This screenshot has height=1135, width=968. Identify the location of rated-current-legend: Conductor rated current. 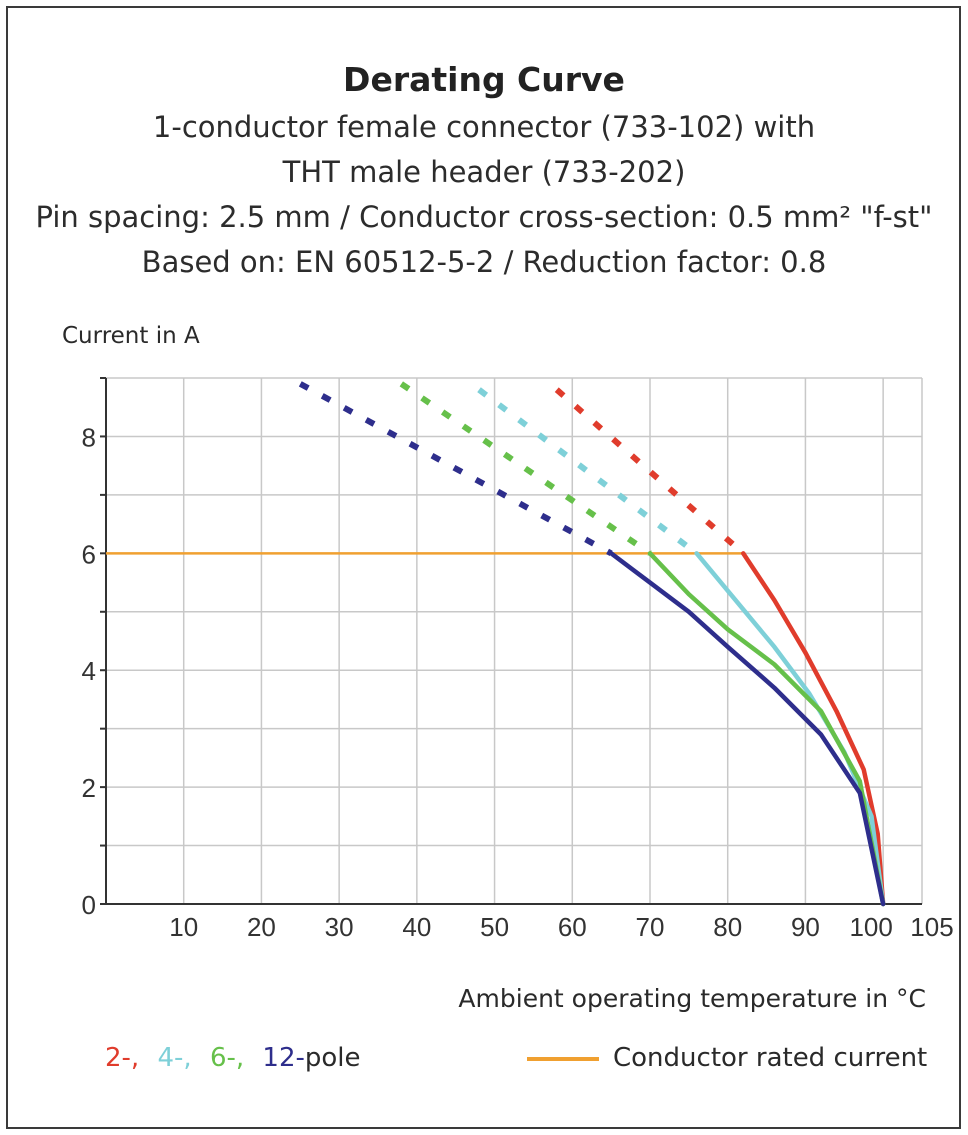
(727, 1058).